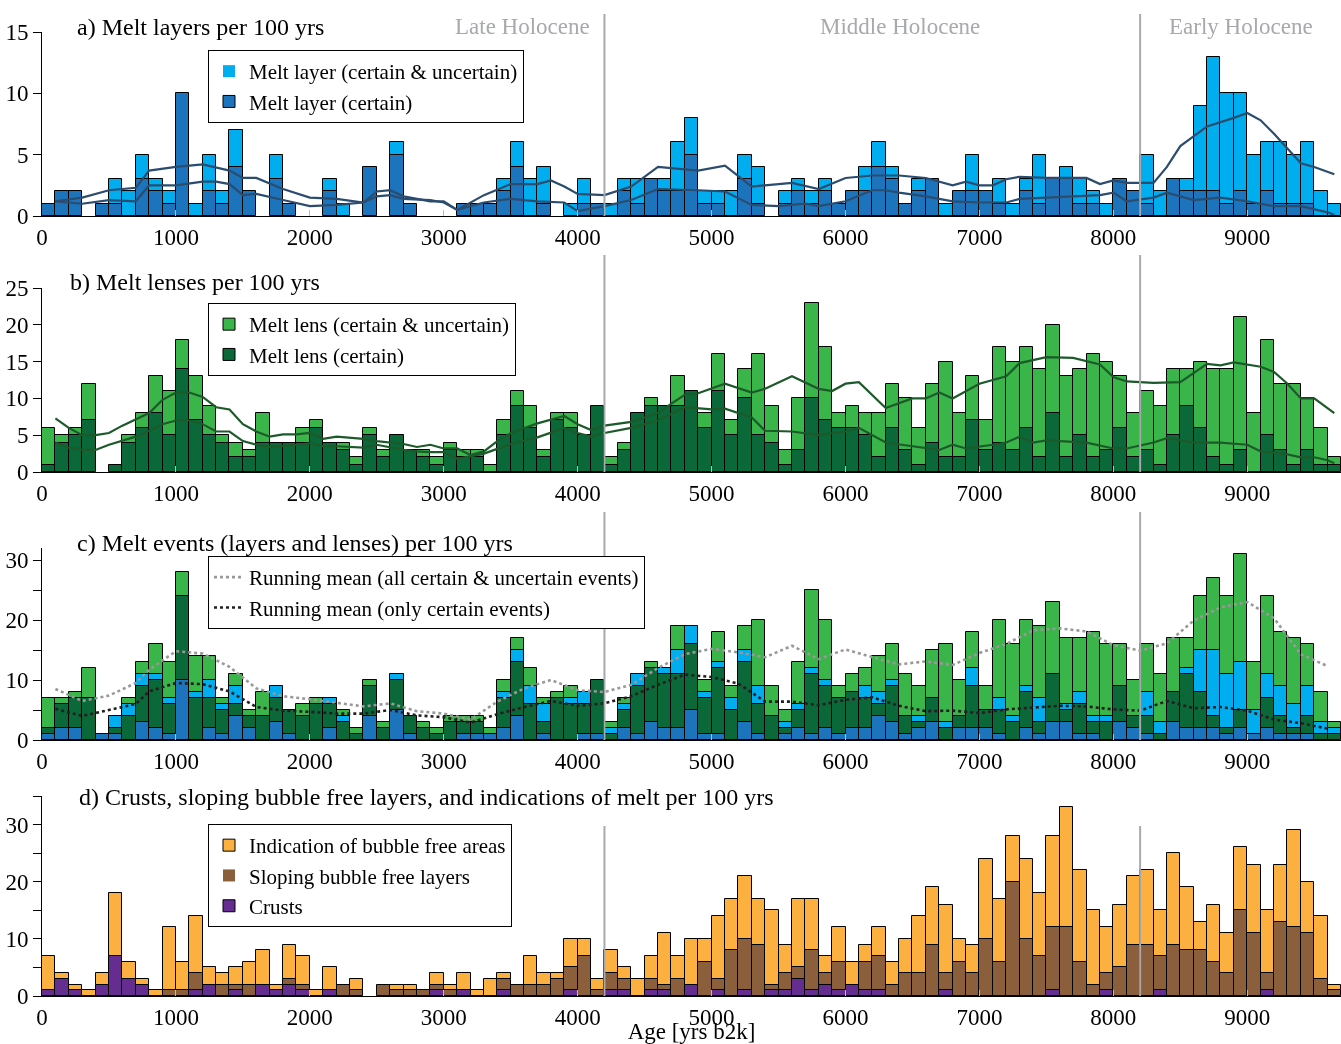 The width and height of the screenshot is (1341, 1044). I want to click on legend-label: Crusts, so click(276, 906).